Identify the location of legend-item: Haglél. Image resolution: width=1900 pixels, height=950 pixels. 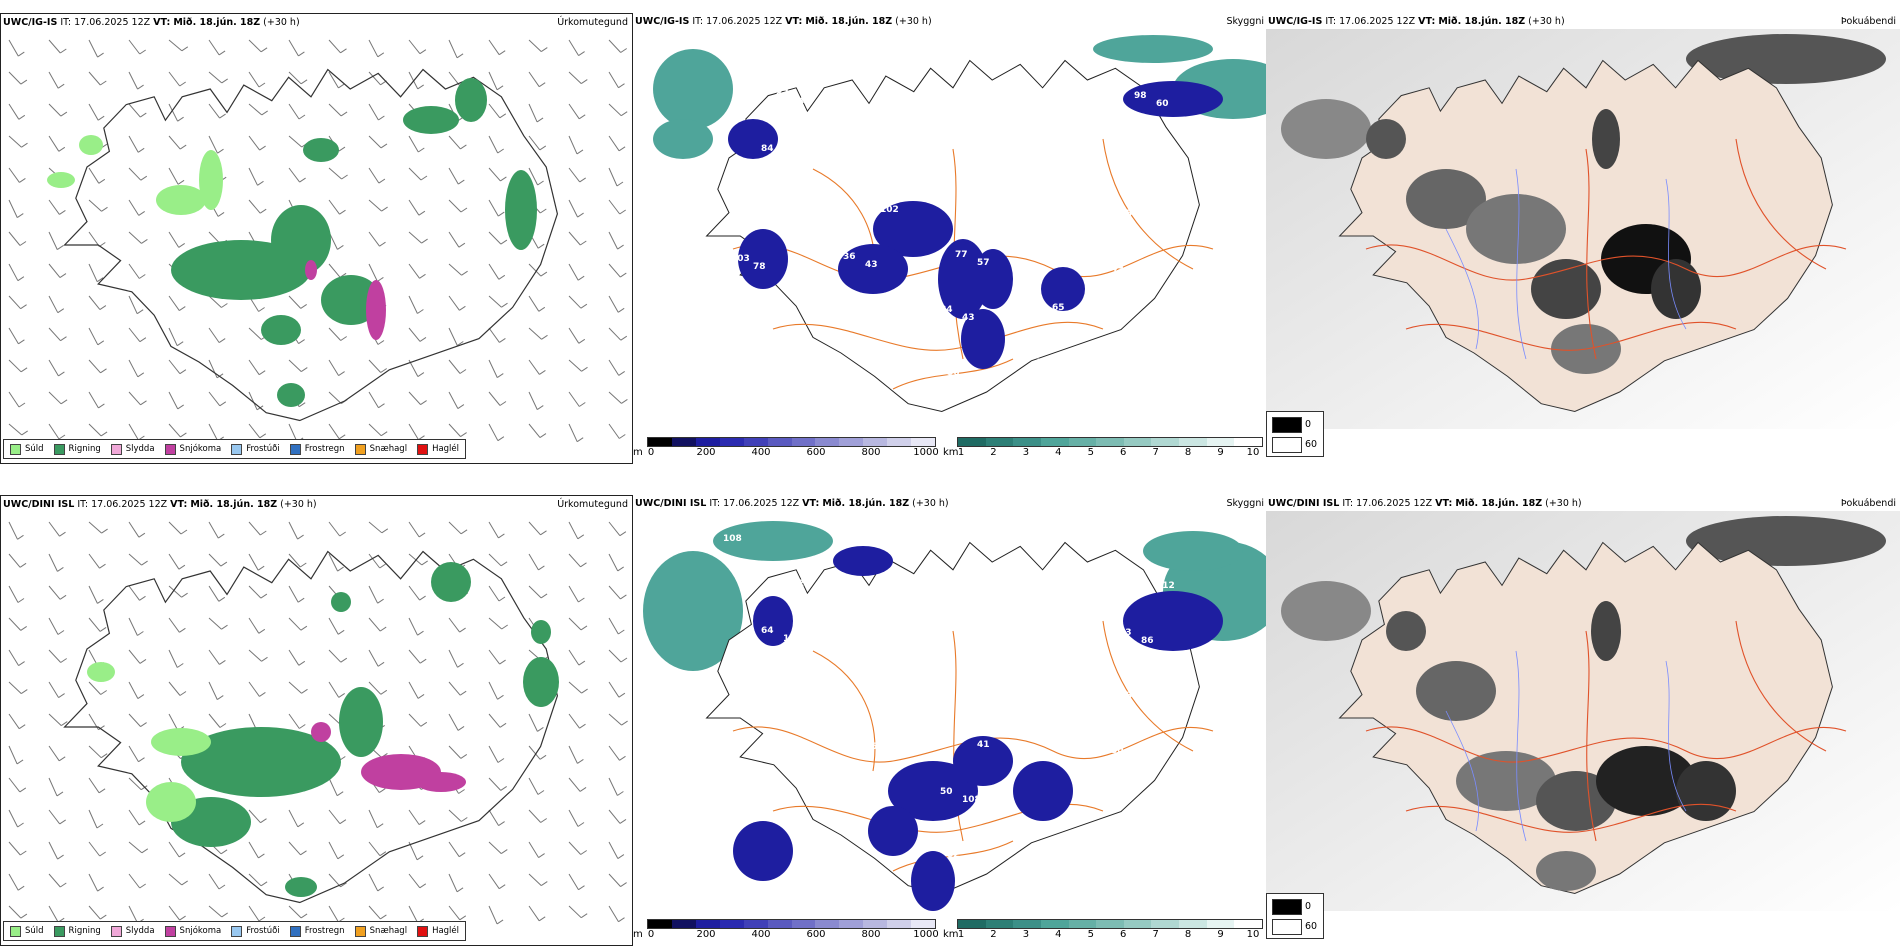
(438, 931).